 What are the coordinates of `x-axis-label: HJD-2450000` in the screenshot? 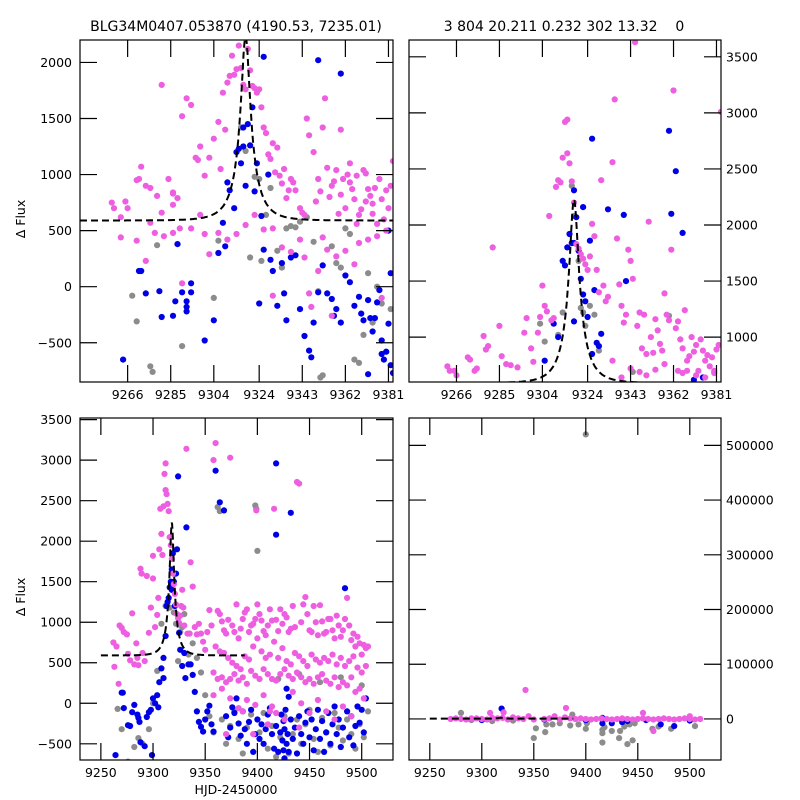 It's located at (236, 789).